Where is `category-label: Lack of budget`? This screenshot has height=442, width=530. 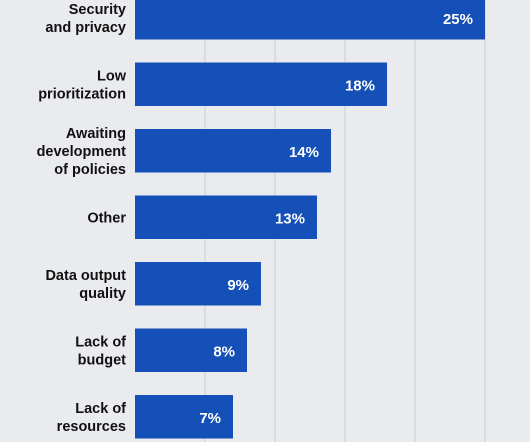 category-label: Lack of budget is located at coordinates (100, 351).